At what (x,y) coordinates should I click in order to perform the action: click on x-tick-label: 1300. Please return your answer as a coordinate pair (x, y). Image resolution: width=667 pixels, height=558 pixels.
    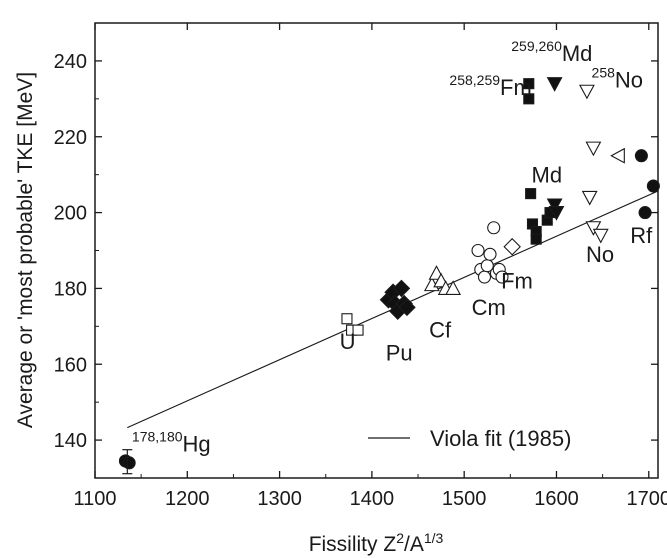
    Looking at the image, I should click on (279, 499).